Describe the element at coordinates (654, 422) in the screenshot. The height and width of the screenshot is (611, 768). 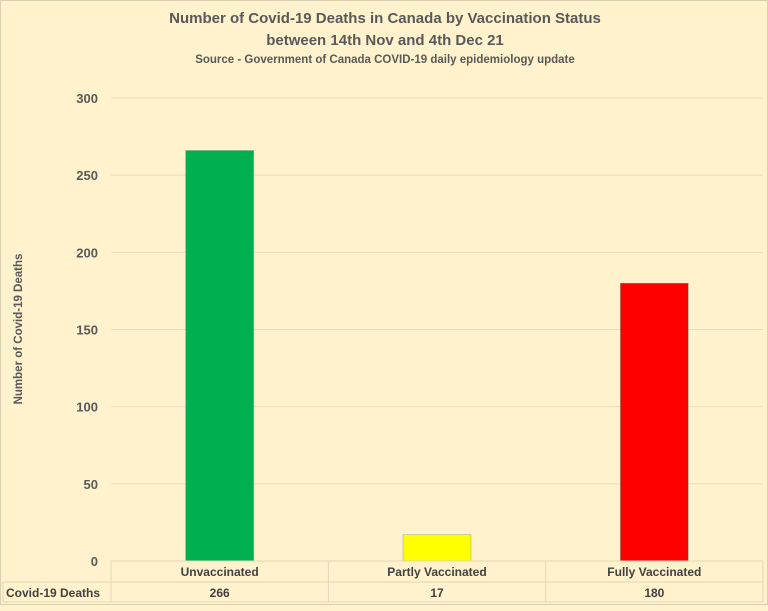
I see `bar-fully-vaccinated` at that location.